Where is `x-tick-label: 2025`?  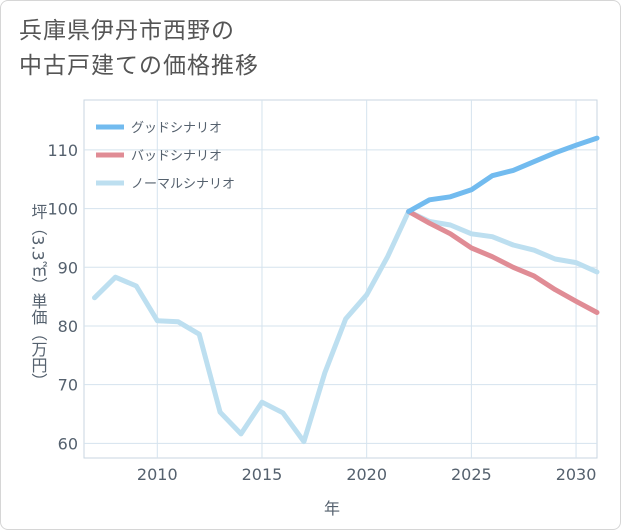 x-tick-label: 2025 is located at coordinates (471, 474).